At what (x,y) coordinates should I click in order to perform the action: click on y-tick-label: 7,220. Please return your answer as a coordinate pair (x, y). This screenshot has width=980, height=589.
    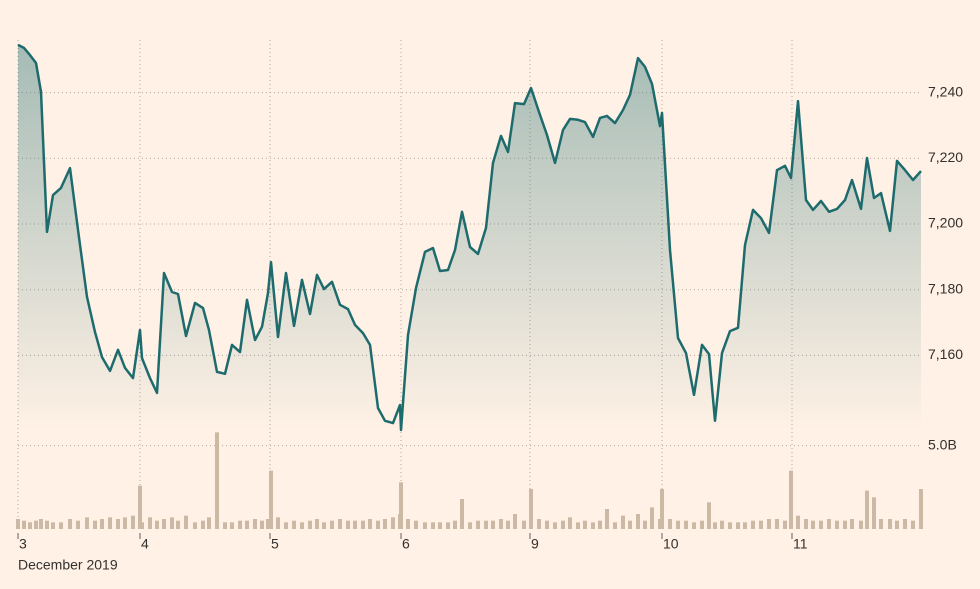
    Looking at the image, I should click on (945, 157).